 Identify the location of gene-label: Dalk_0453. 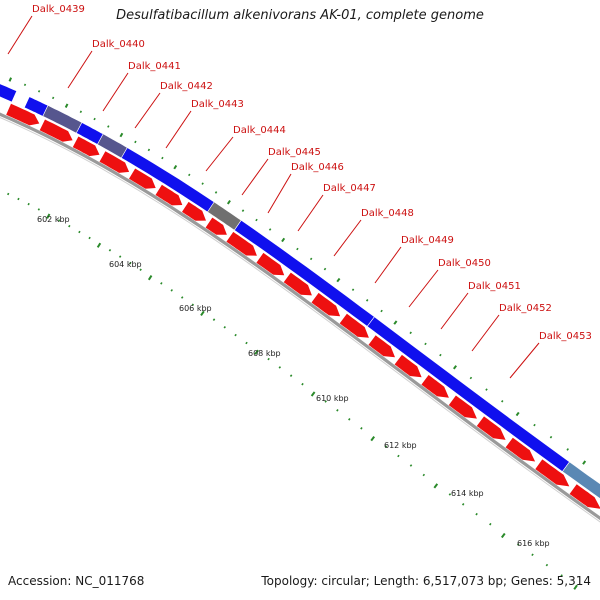
(565, 336).